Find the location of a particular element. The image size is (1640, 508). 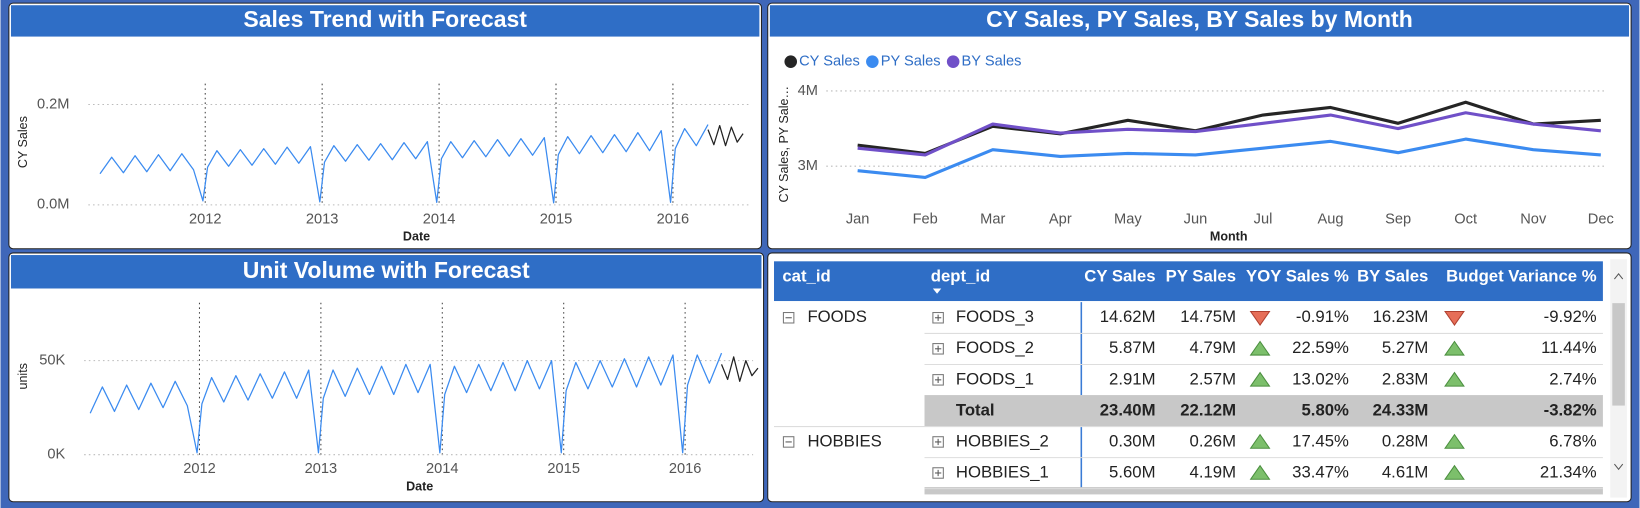

column-header: cat_id is located at coordinates (806, 275).